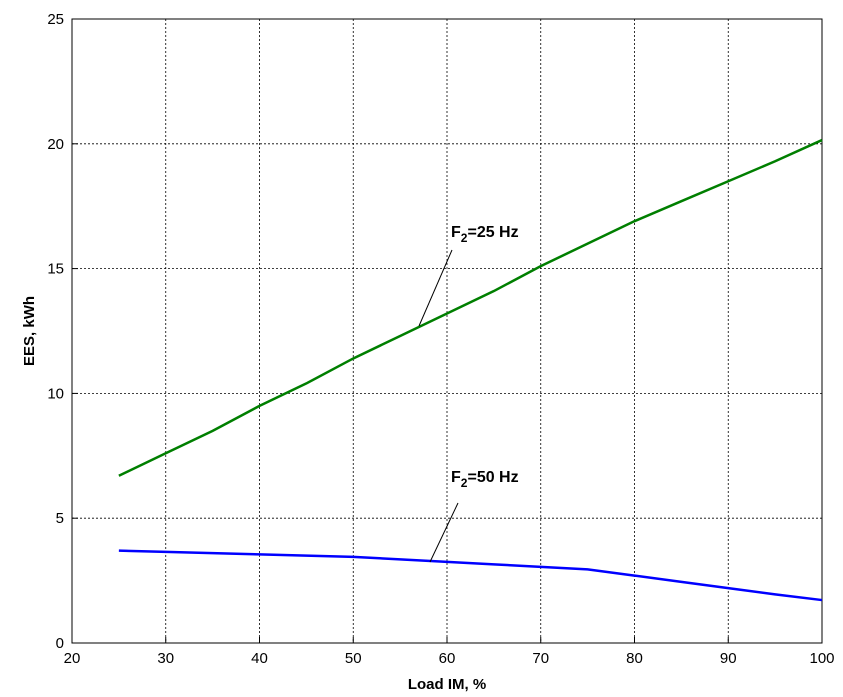 This screenshot has height=697, width=843. What do you see at coordinates (353, 658) in the screenshot?
I see `x-tick-label: 50` at bounding box center [353, 658].